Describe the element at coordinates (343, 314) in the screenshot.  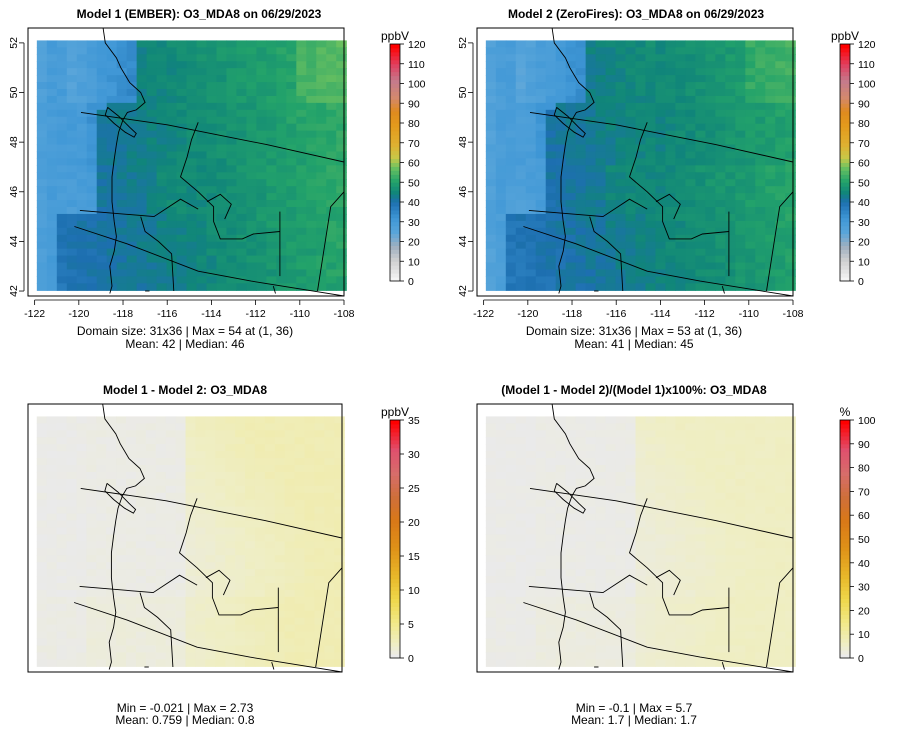
I see `x-tick-label: -108` at that location.